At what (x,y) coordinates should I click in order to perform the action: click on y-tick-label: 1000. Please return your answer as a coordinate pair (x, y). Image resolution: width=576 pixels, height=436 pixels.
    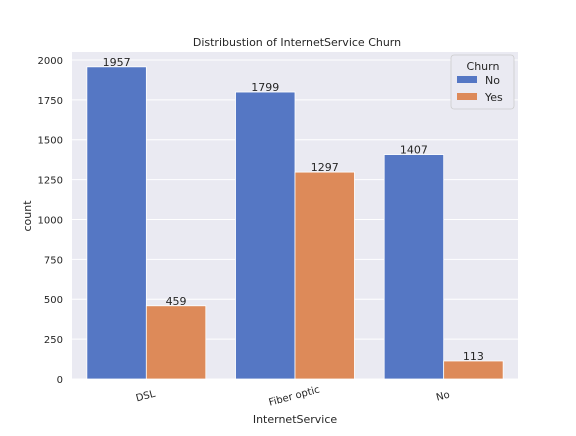
    Looking at the image, I should click on (50, 220).